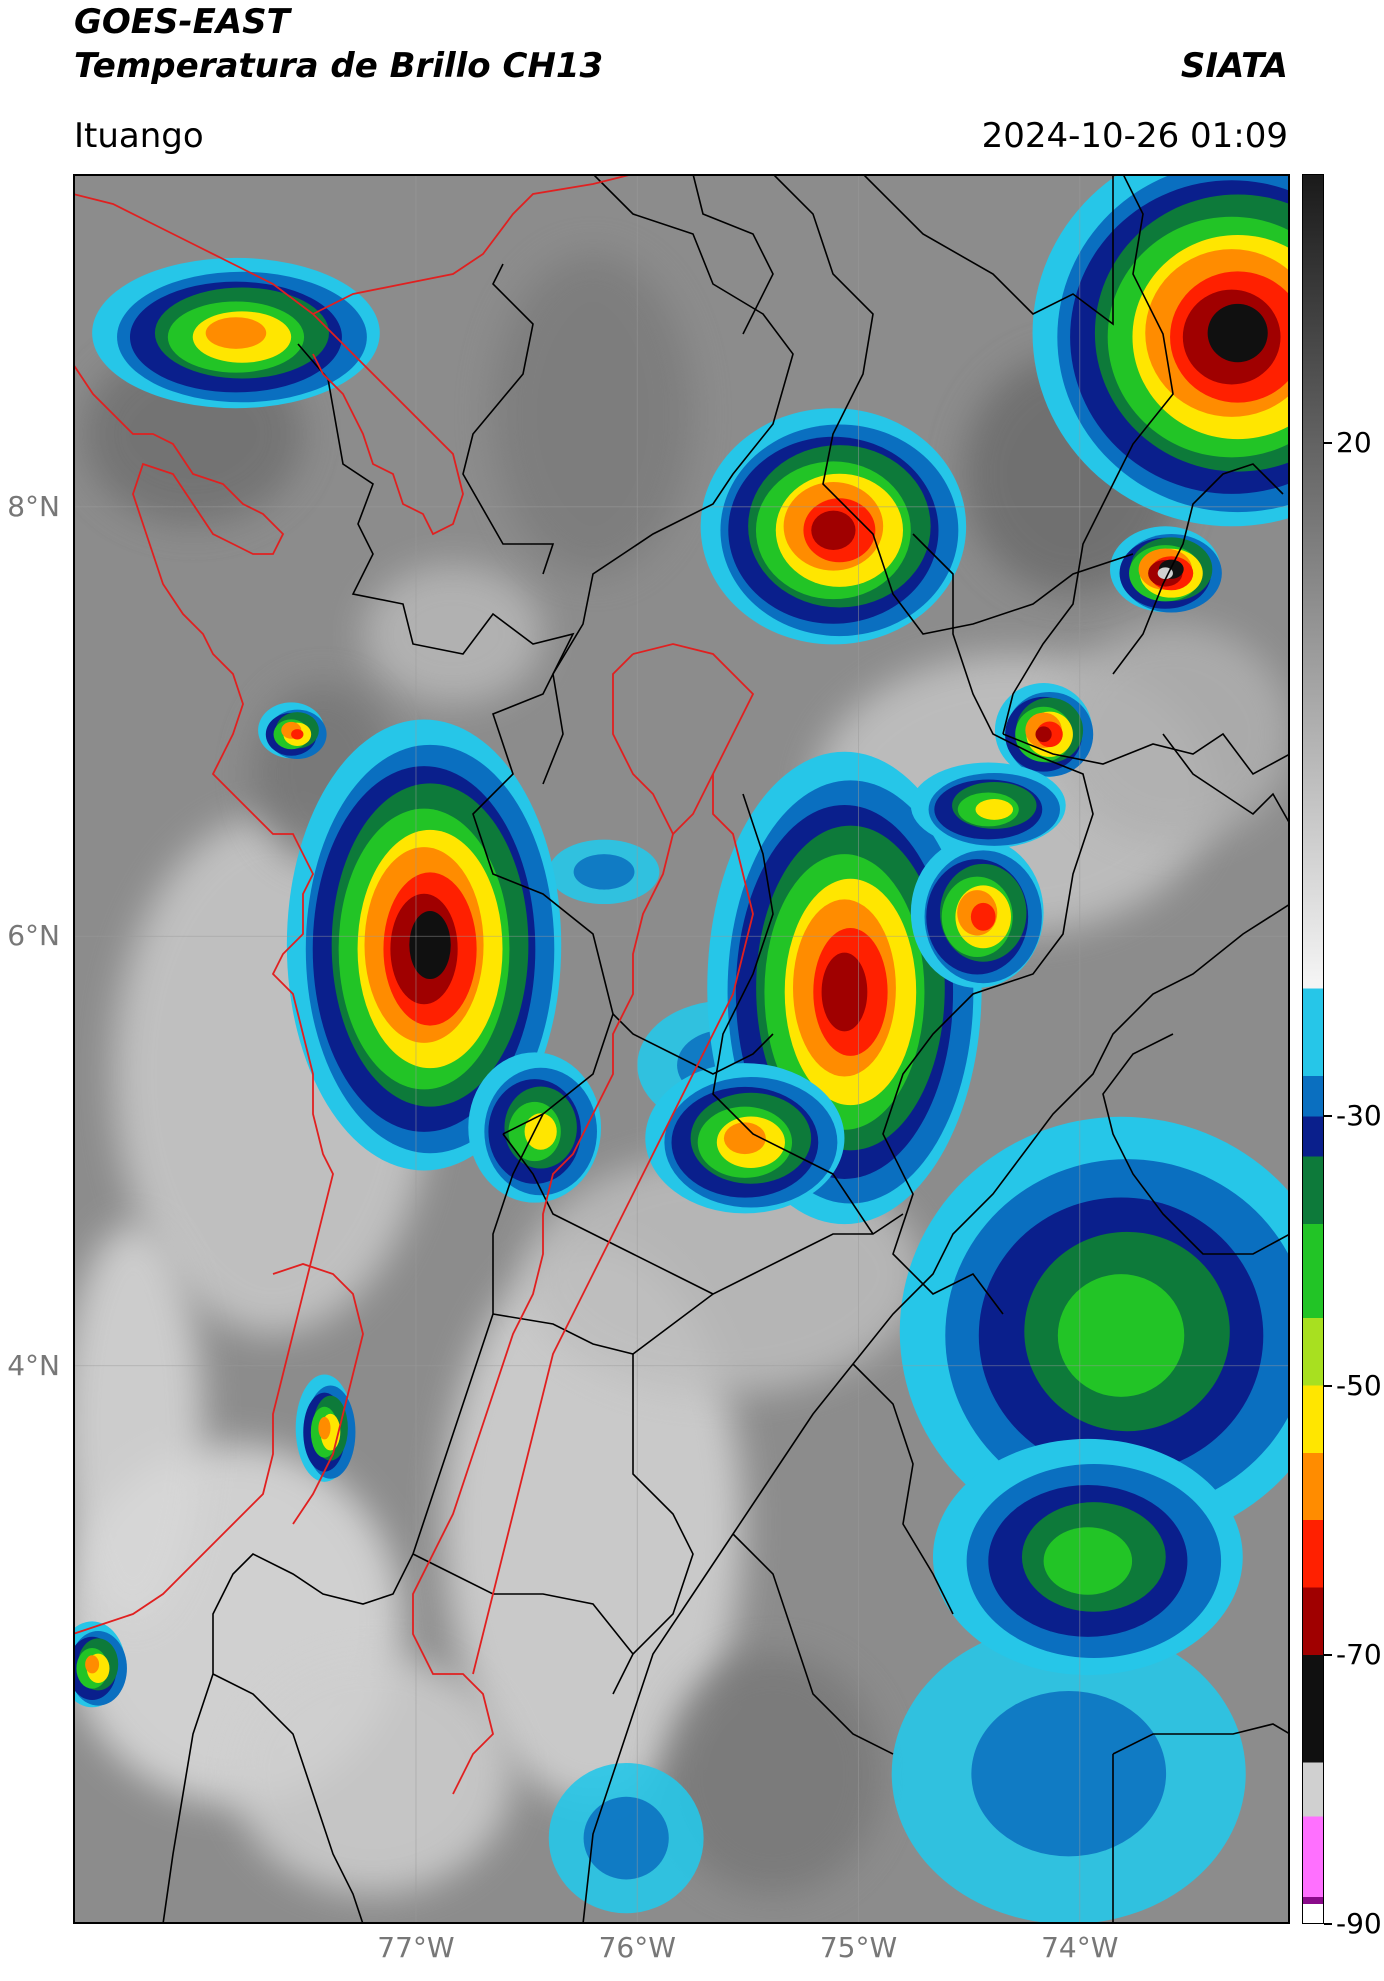 The image size is (1384, 1981). Describe the element at coordinates (637, 1947) in the screenshot. I see `lon-tick-label: 76°W` at that location.